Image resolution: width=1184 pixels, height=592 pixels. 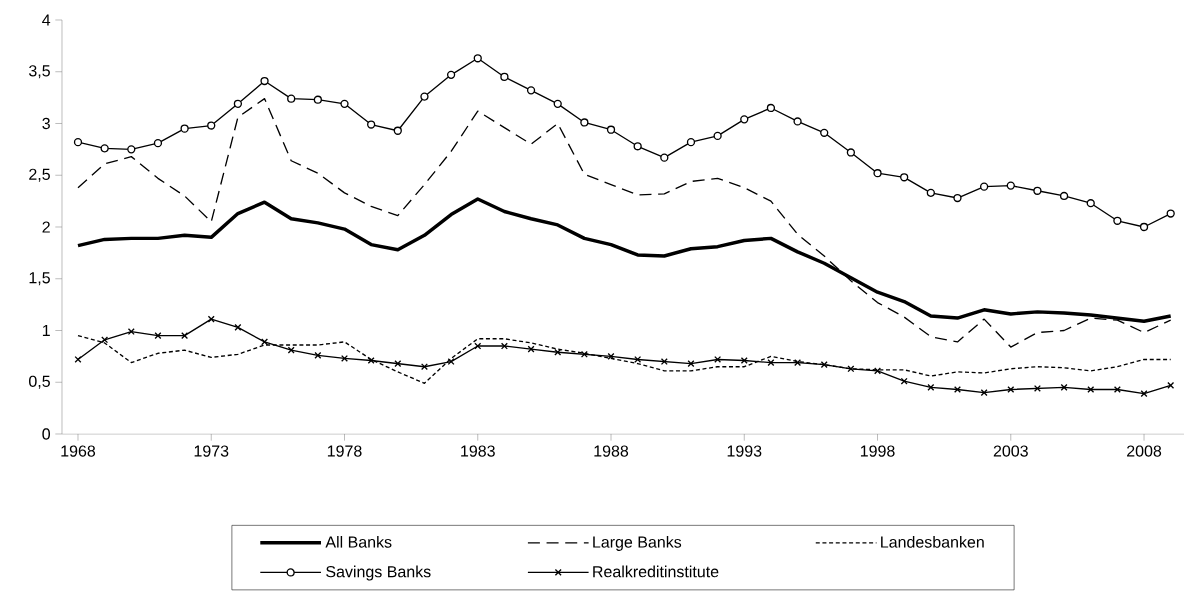 What do you see at coordinates (46, 123) in the screenshot?
I see `y-tick-label: 3` at bounding box center [46, 123].